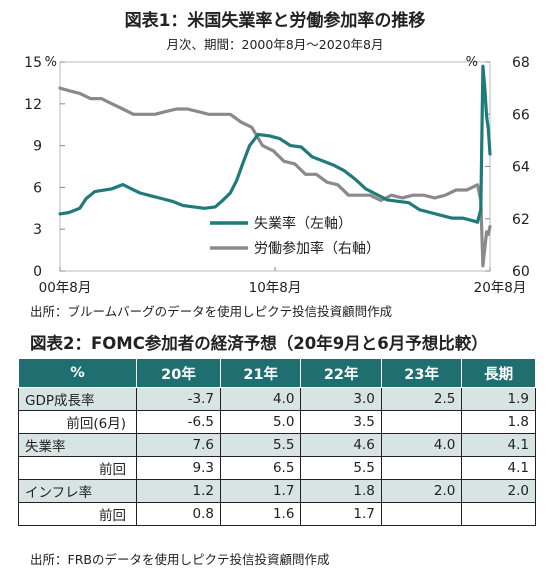  I want to click on right-axis-unit: %, so click(472, 62).